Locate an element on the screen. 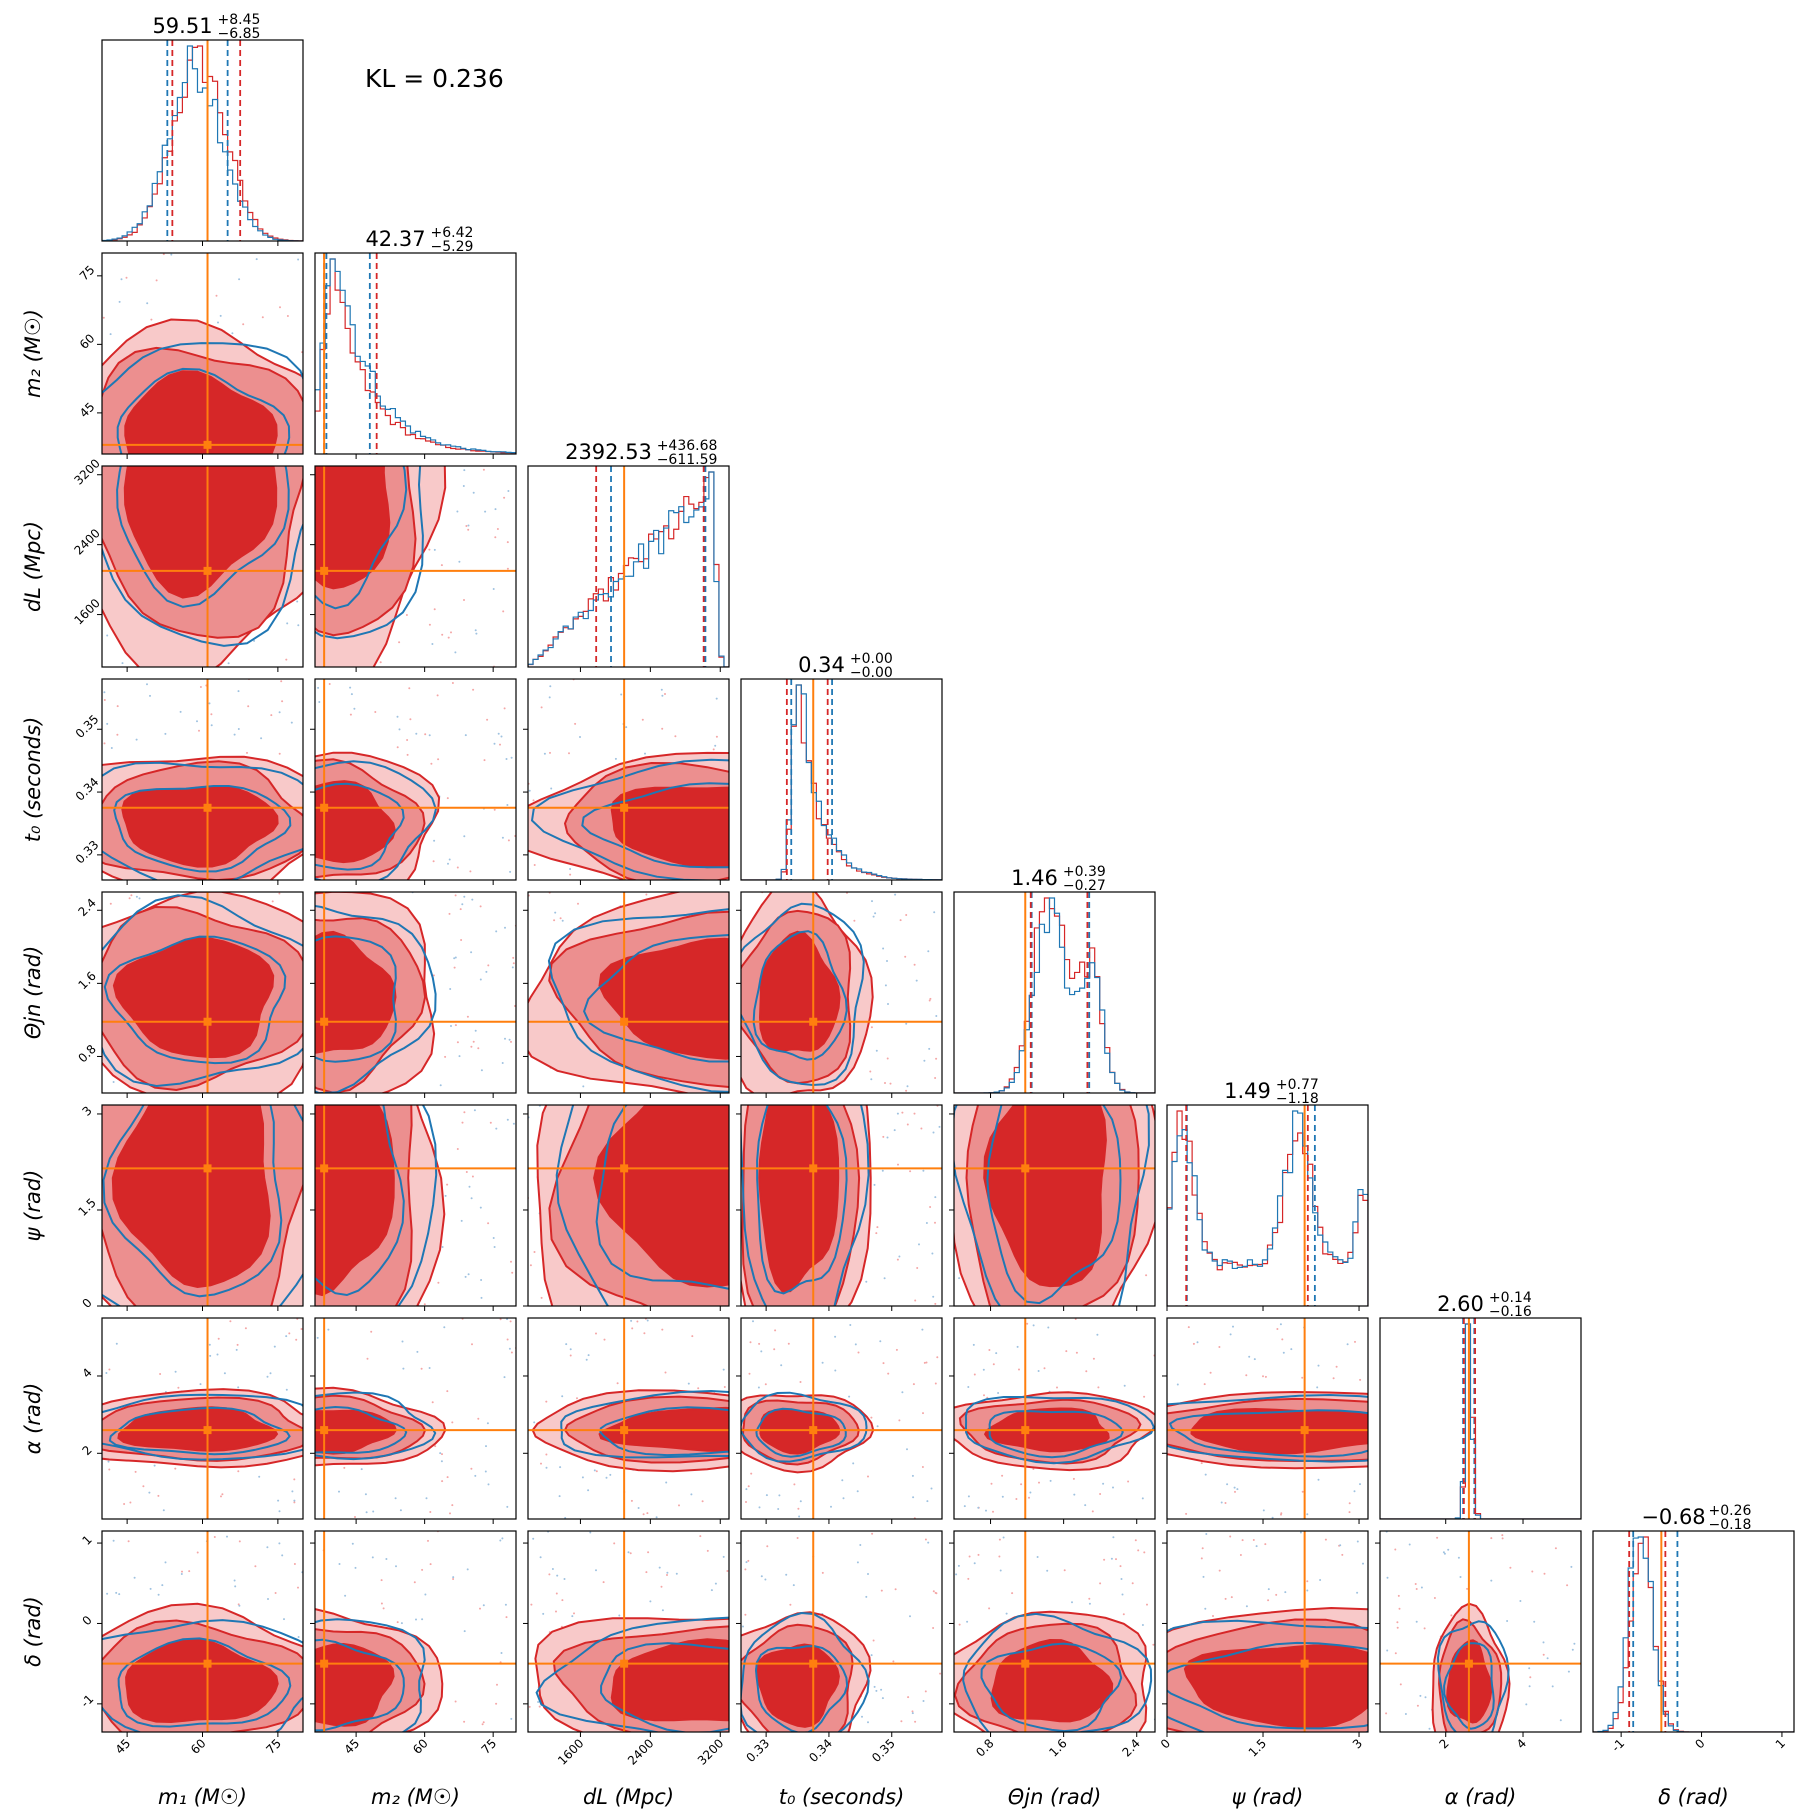 This screenshot has width=1809, height=1809. panel-dL-alpha is located at coordinates (626, 1420).